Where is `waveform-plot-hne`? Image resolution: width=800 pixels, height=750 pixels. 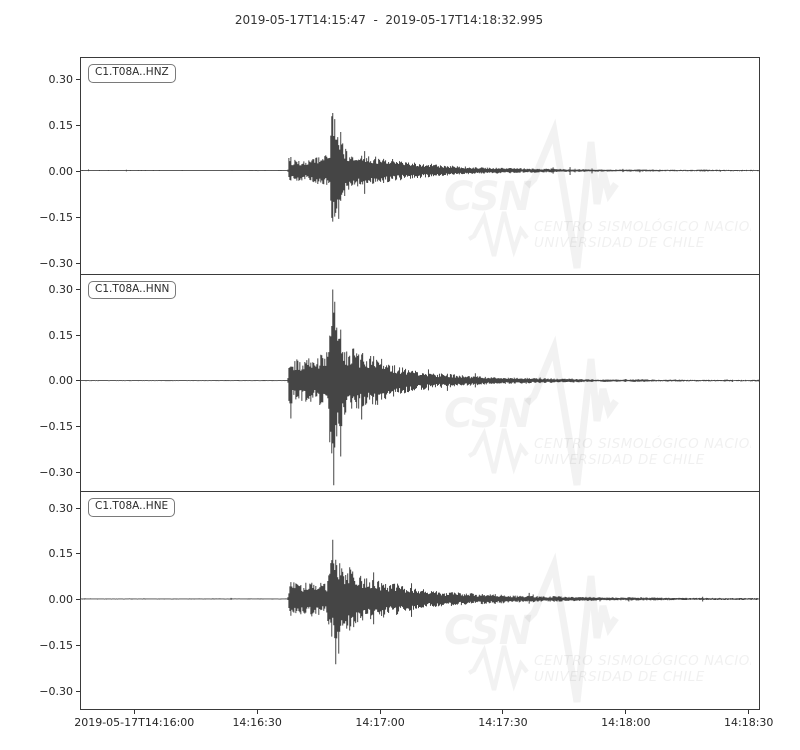 waveform-plot-hne is located at coordinates (420, 602).